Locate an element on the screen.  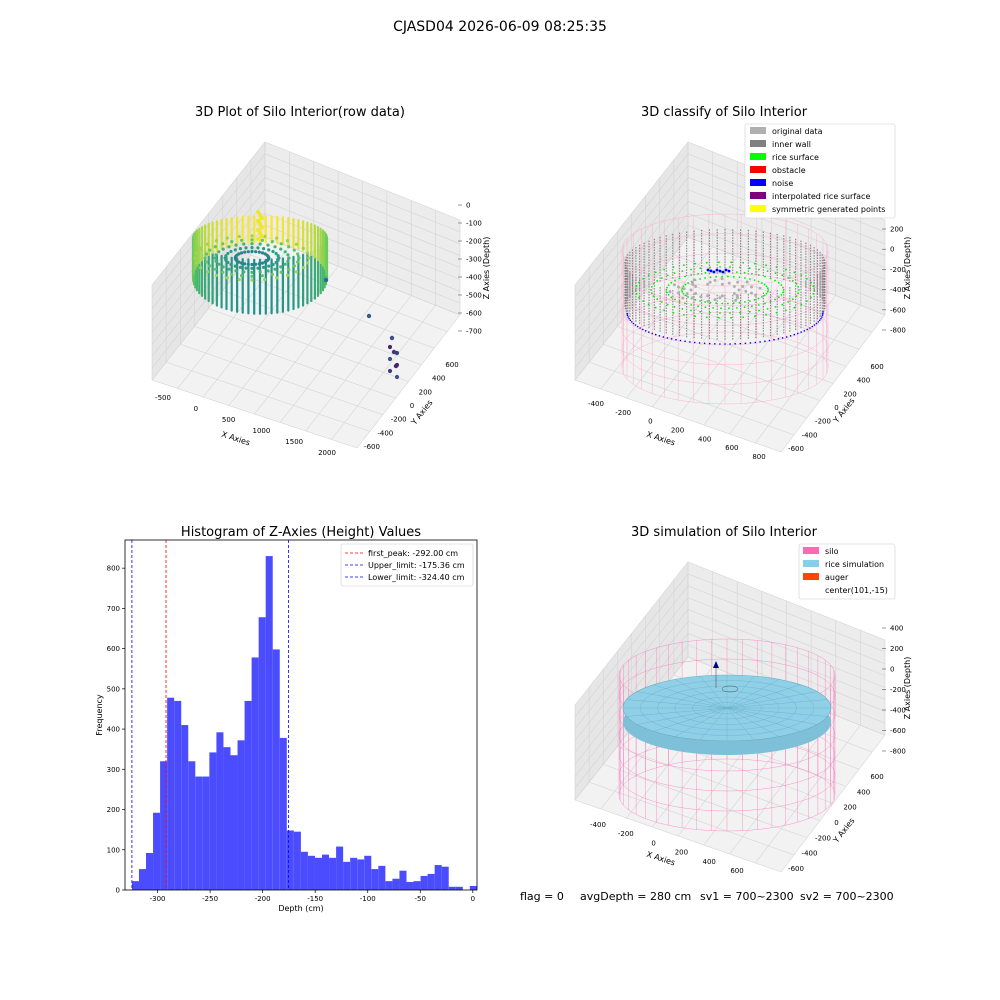
simulation-legend-label: rice simulation is located at coordinates (854, 564).